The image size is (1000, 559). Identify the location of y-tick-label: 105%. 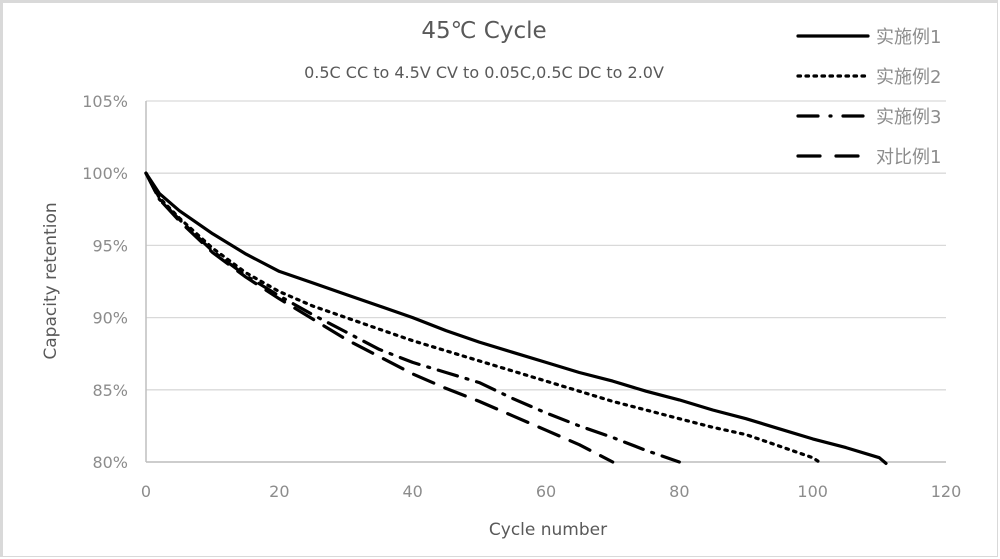
(105, 101).